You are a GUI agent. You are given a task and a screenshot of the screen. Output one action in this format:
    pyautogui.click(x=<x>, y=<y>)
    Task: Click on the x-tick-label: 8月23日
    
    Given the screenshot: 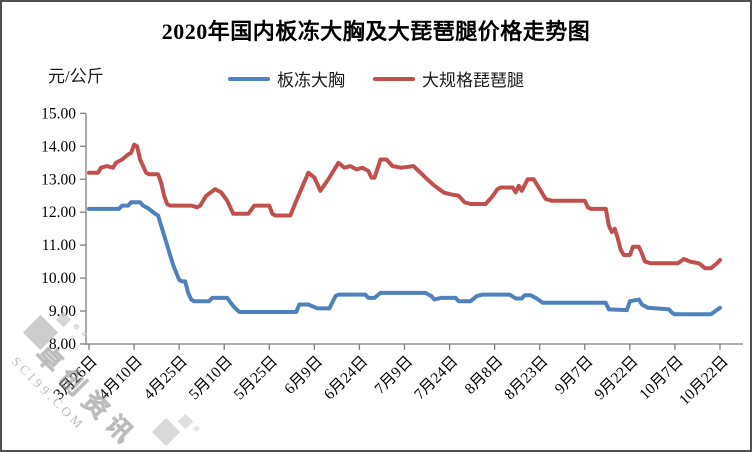 What is the action you would take?
    pyautogui.click(x=526, y=378)
    